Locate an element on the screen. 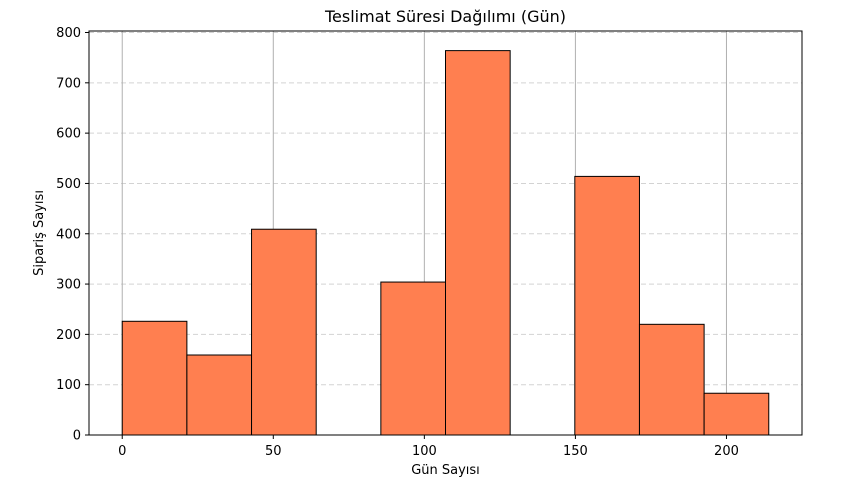 This screenshot has height=488, width=856. y-tick-label: 400 is located at coordinates (68, 234).